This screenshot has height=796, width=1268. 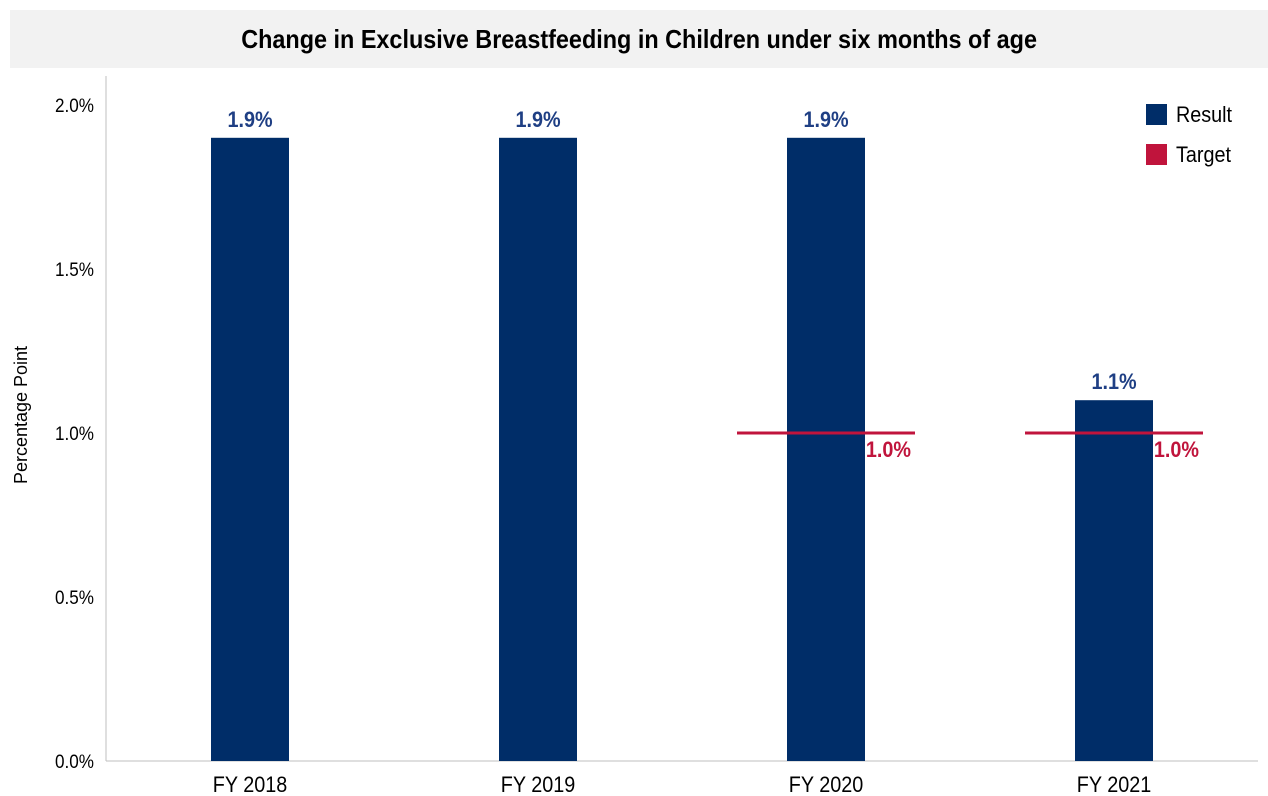 What do you see at coordinates (826, 784) in the screenshot?
I see `x-tick-label: FY 2020` at bounding box center [826, 784].